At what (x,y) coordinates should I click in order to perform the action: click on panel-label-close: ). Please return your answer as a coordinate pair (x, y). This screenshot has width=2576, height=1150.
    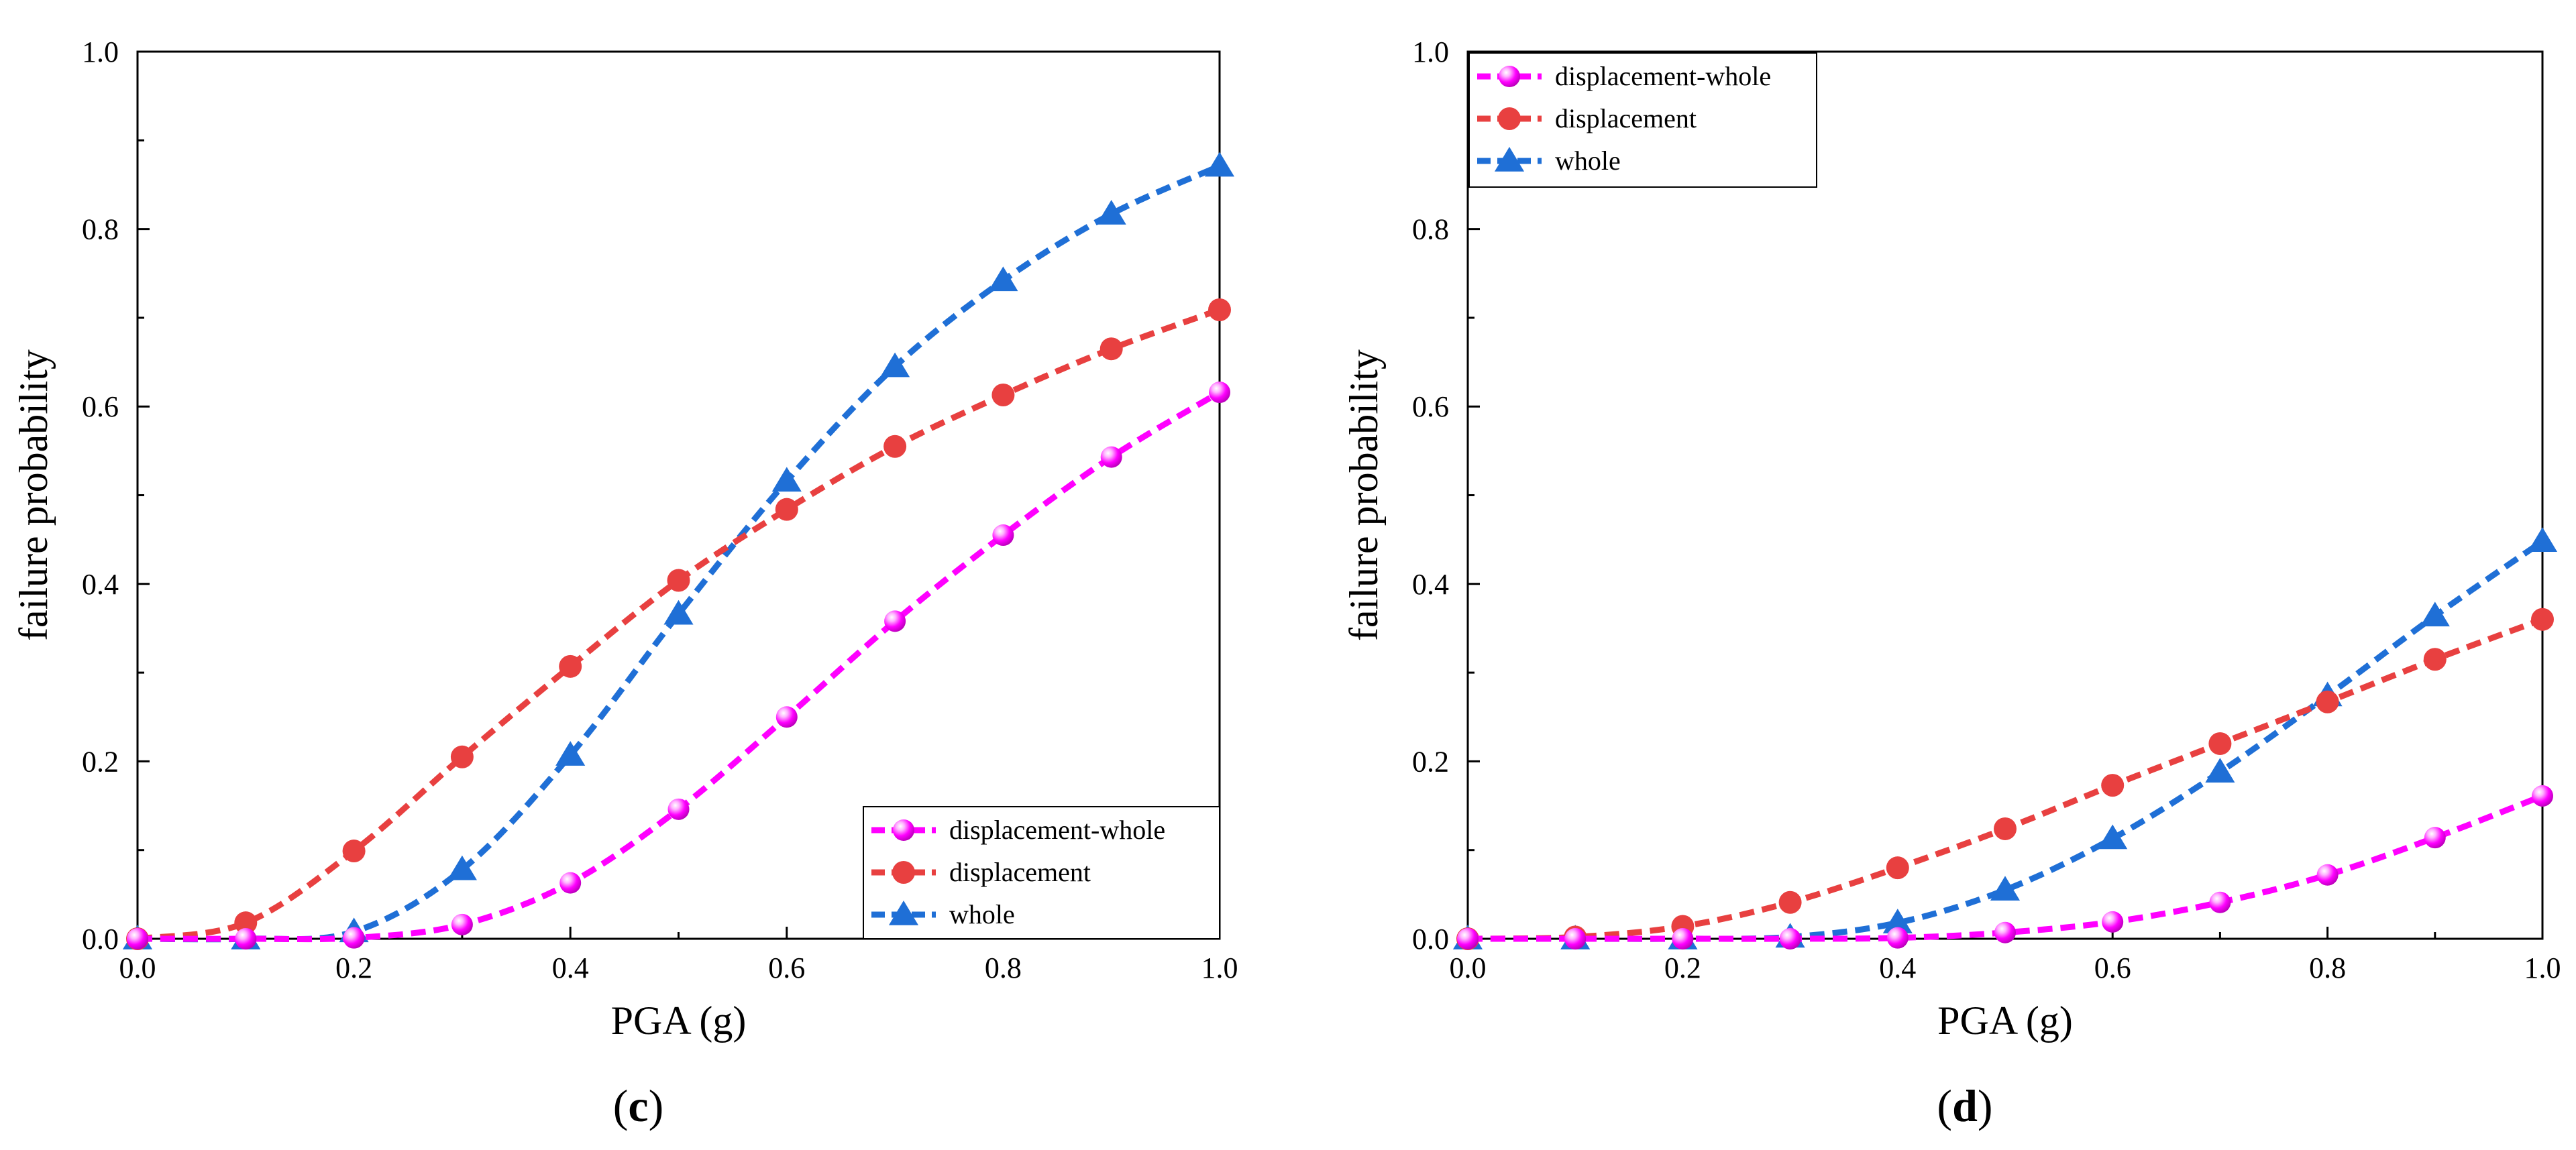
    Looking at the image, I should click on (1985, 1105).